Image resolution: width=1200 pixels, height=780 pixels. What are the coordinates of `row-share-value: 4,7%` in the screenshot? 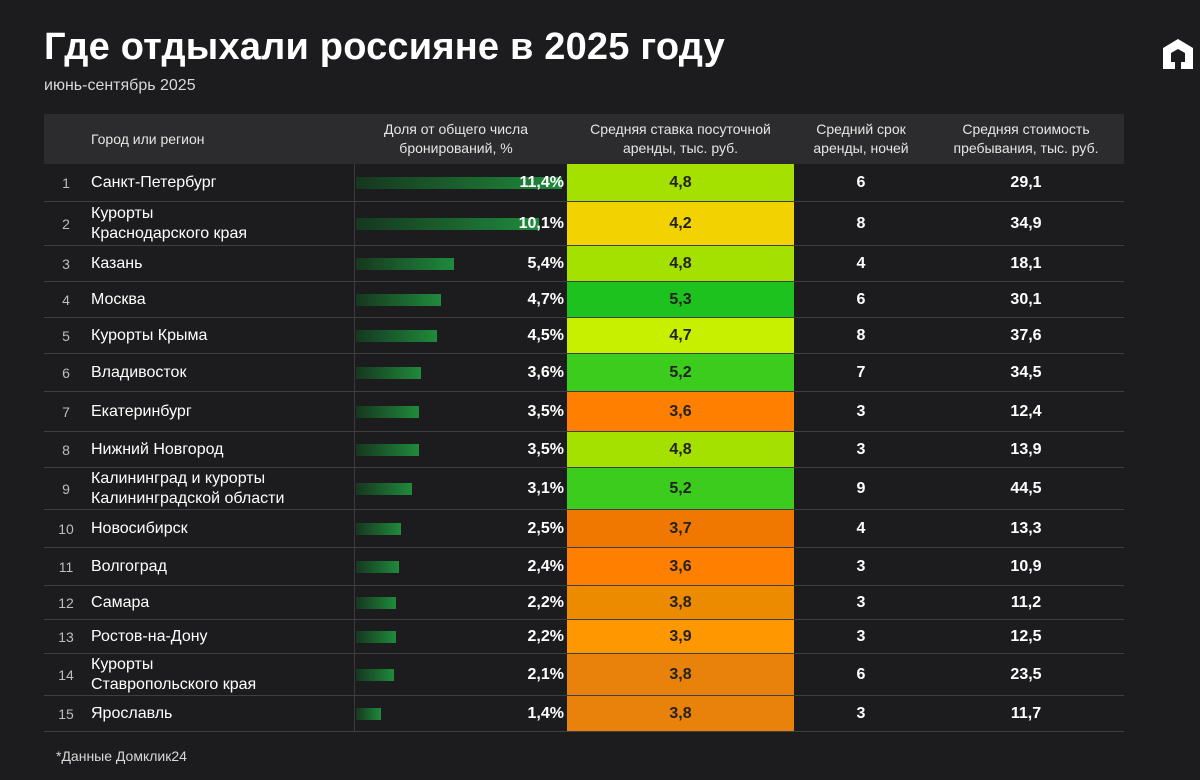 It's located at (545, 299).